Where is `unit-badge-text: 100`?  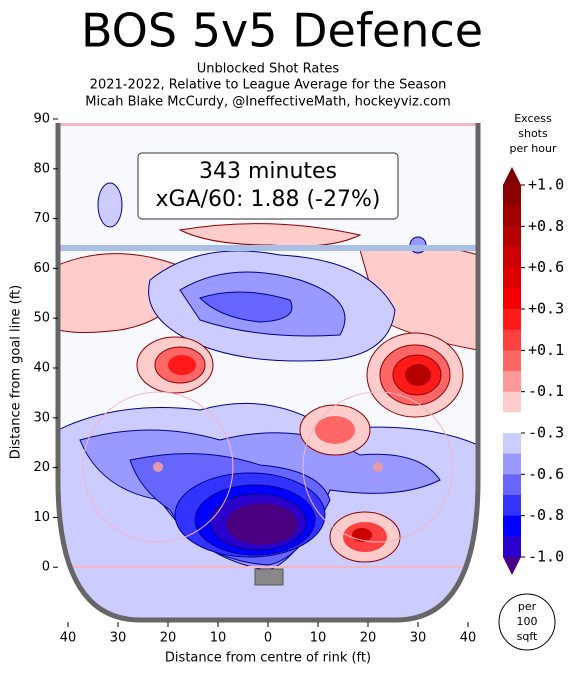
unit-badge-text: 100 is located at coordinates (527, 621).